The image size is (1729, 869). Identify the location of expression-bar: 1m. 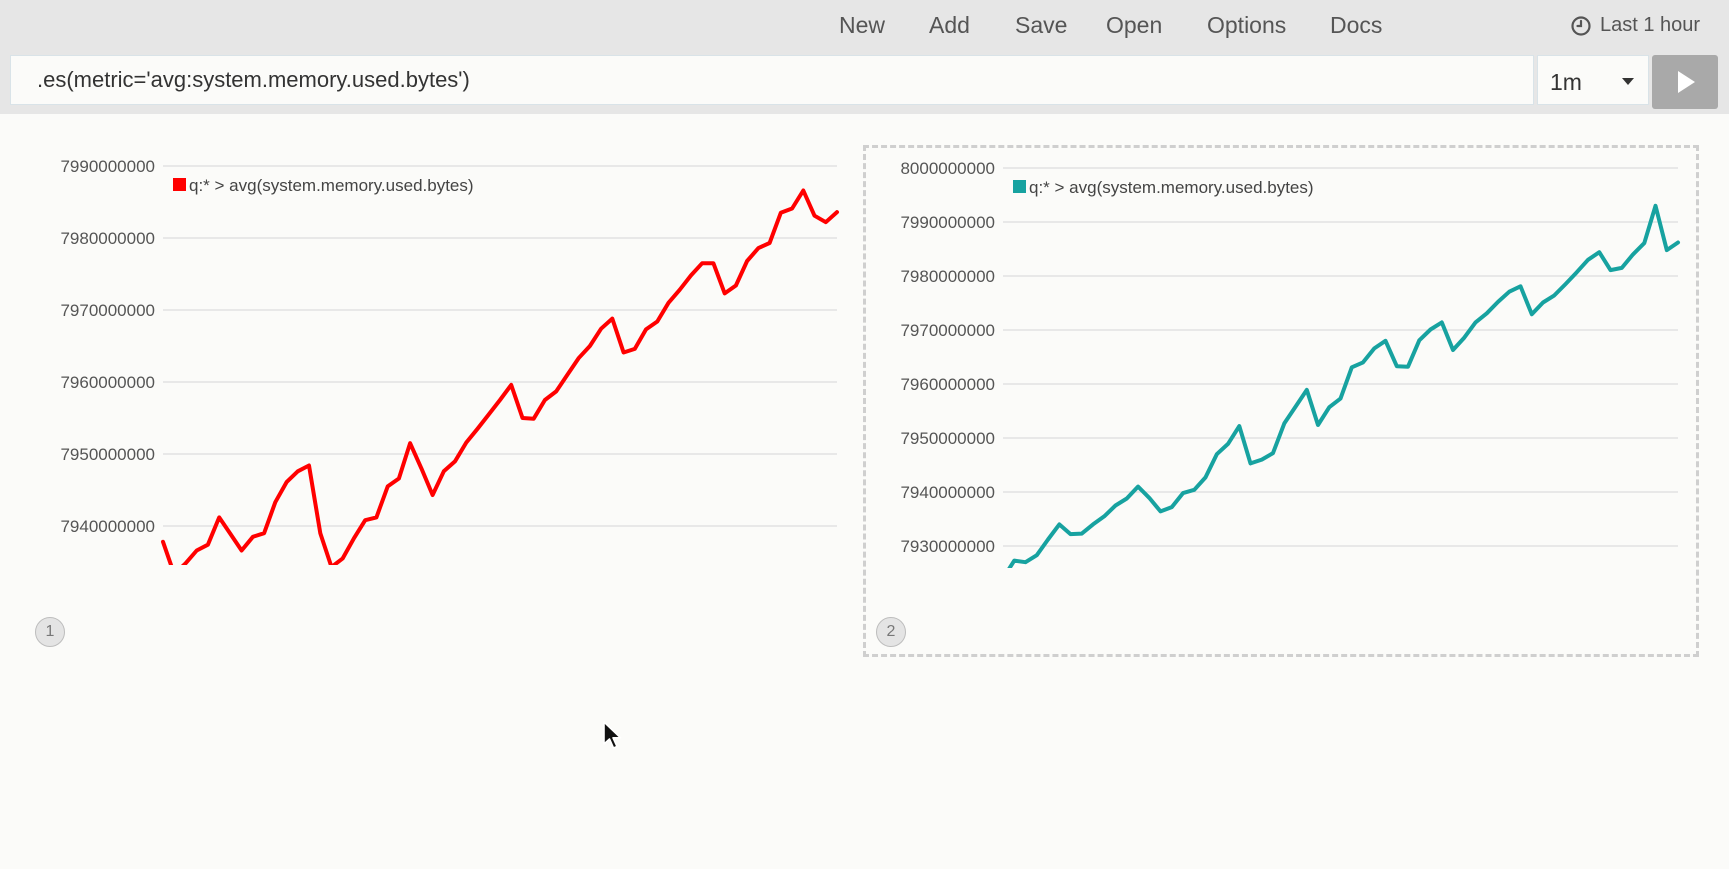
(864, 83).